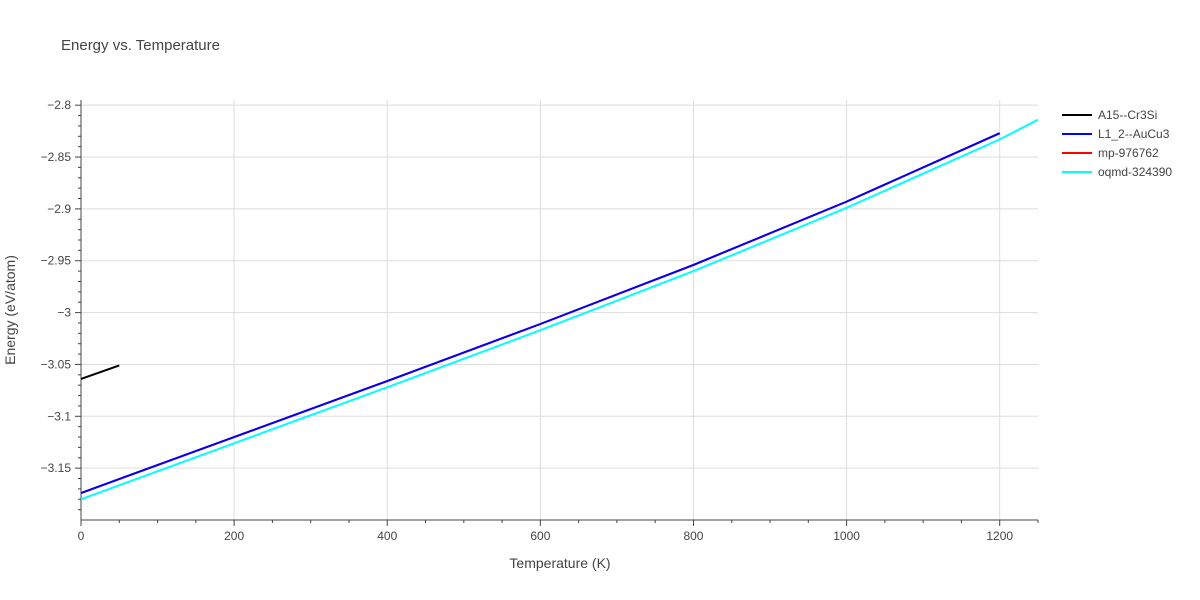 The image size is (1200, 600). What do you see at coordinates (56, 261) in the screenshot?
I see `y-tick-label: −2.95` at bounding box center [56, 261].